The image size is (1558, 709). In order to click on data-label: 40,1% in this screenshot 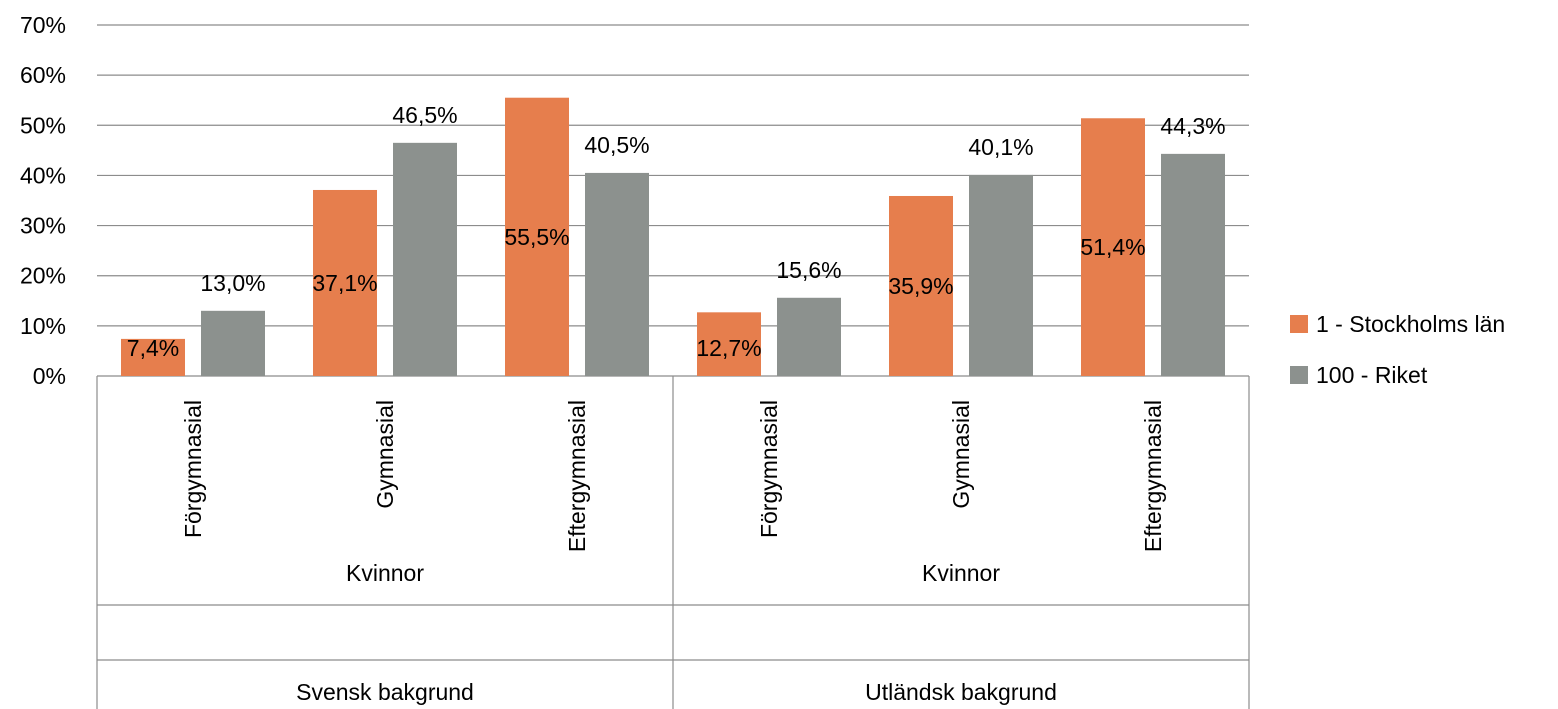, I will do `click(1000, 147)`.